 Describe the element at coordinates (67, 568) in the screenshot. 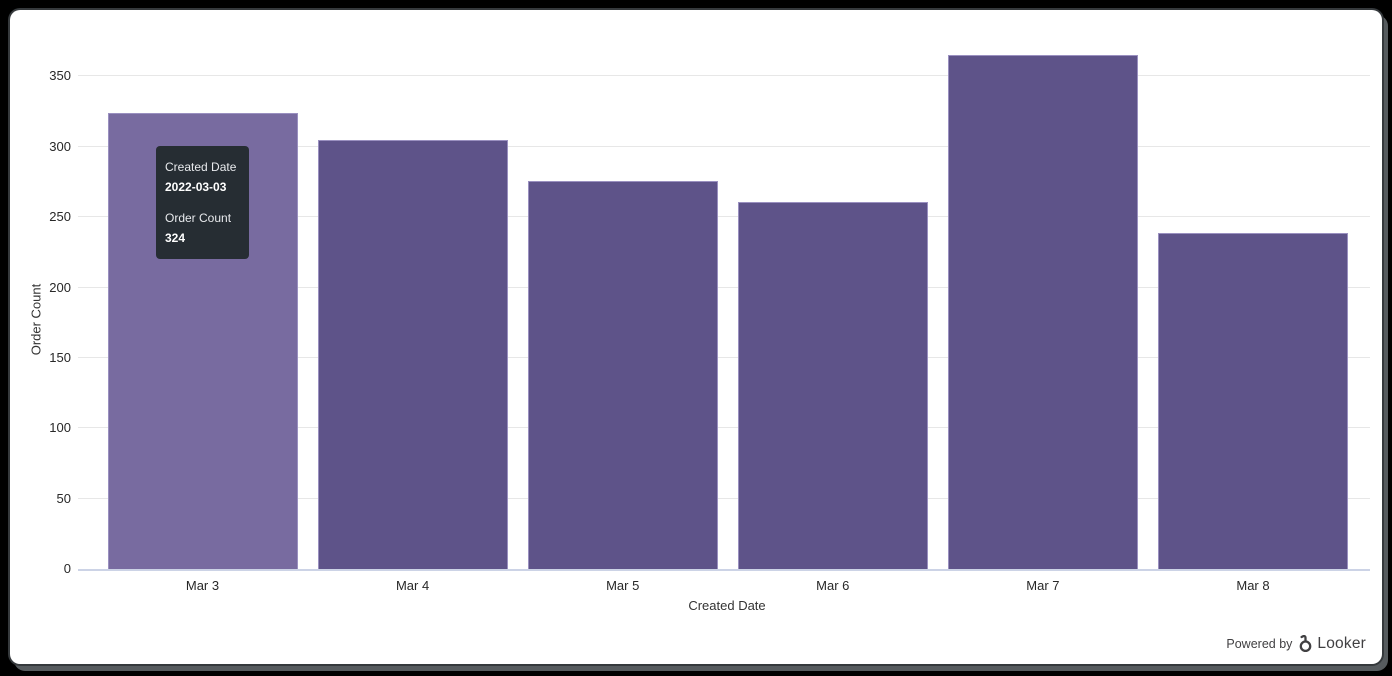

I see `y-tick-label-0: 0` at that location.